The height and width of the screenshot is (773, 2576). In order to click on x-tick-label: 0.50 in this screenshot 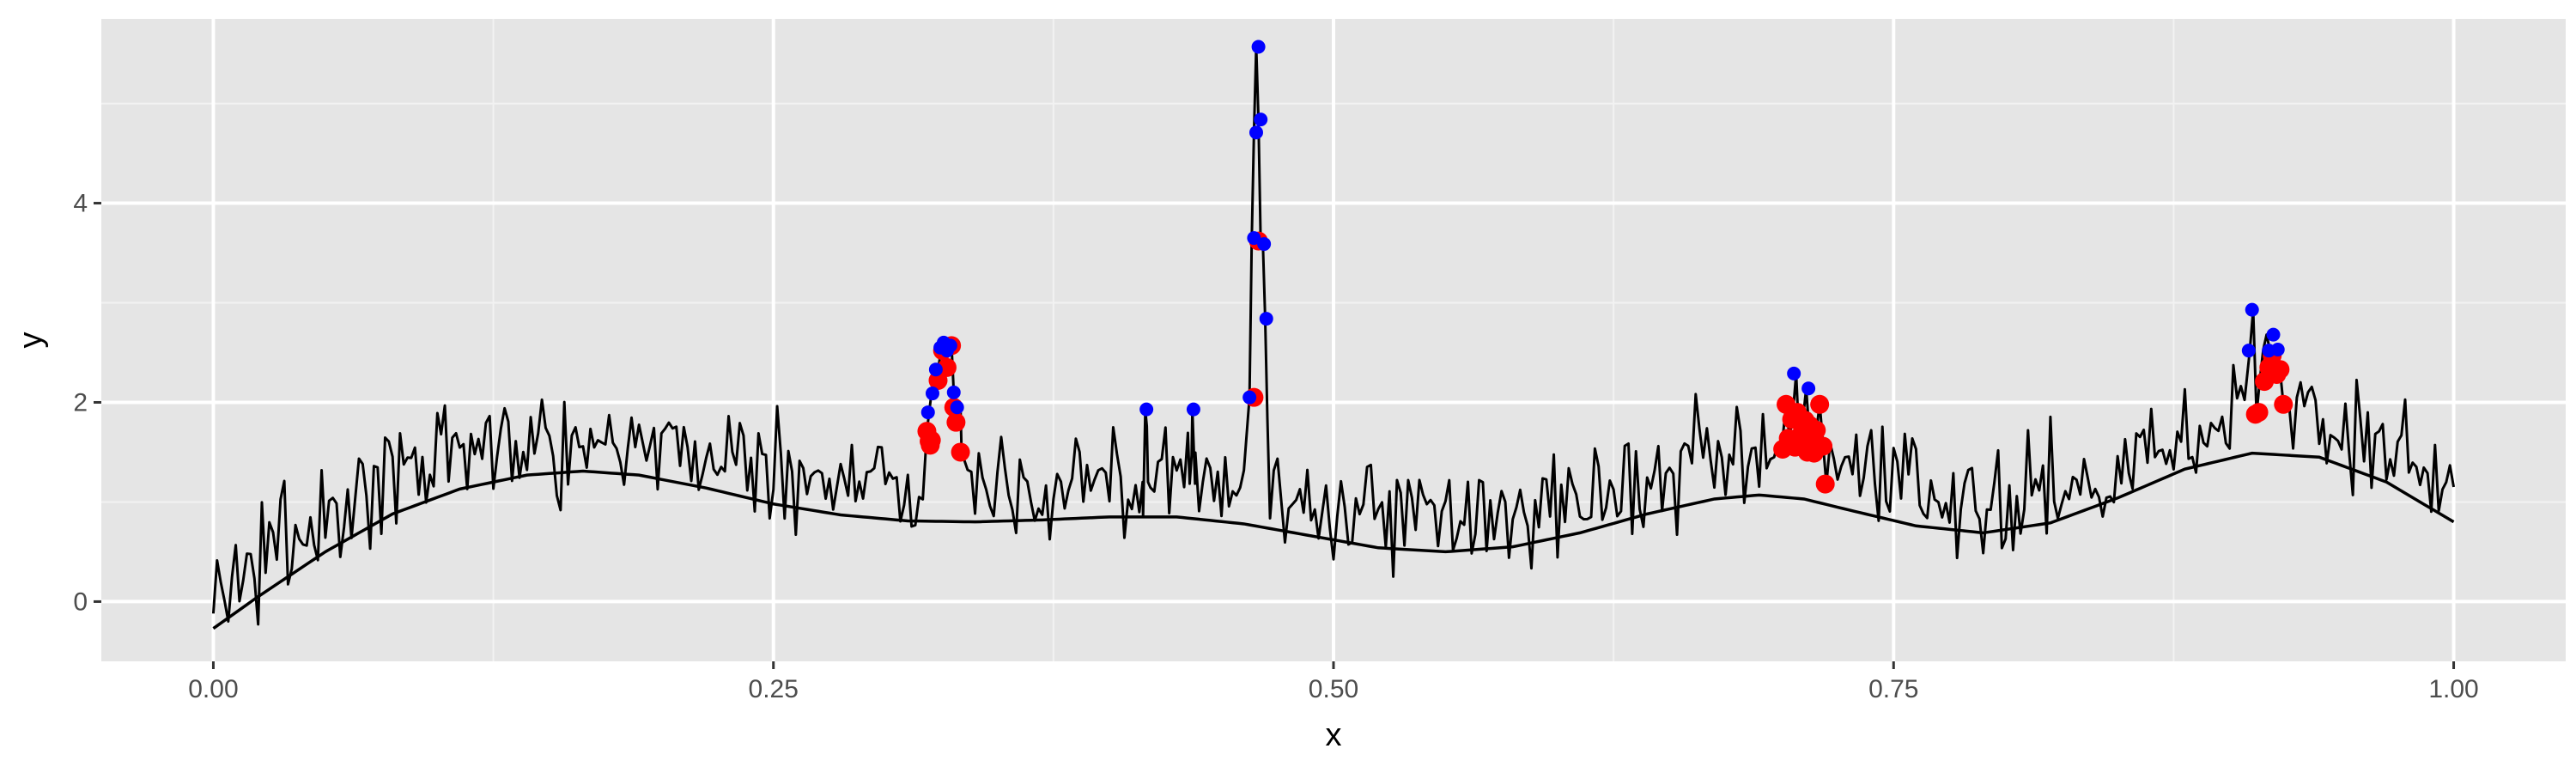, I will do `click(1334, 689)`.